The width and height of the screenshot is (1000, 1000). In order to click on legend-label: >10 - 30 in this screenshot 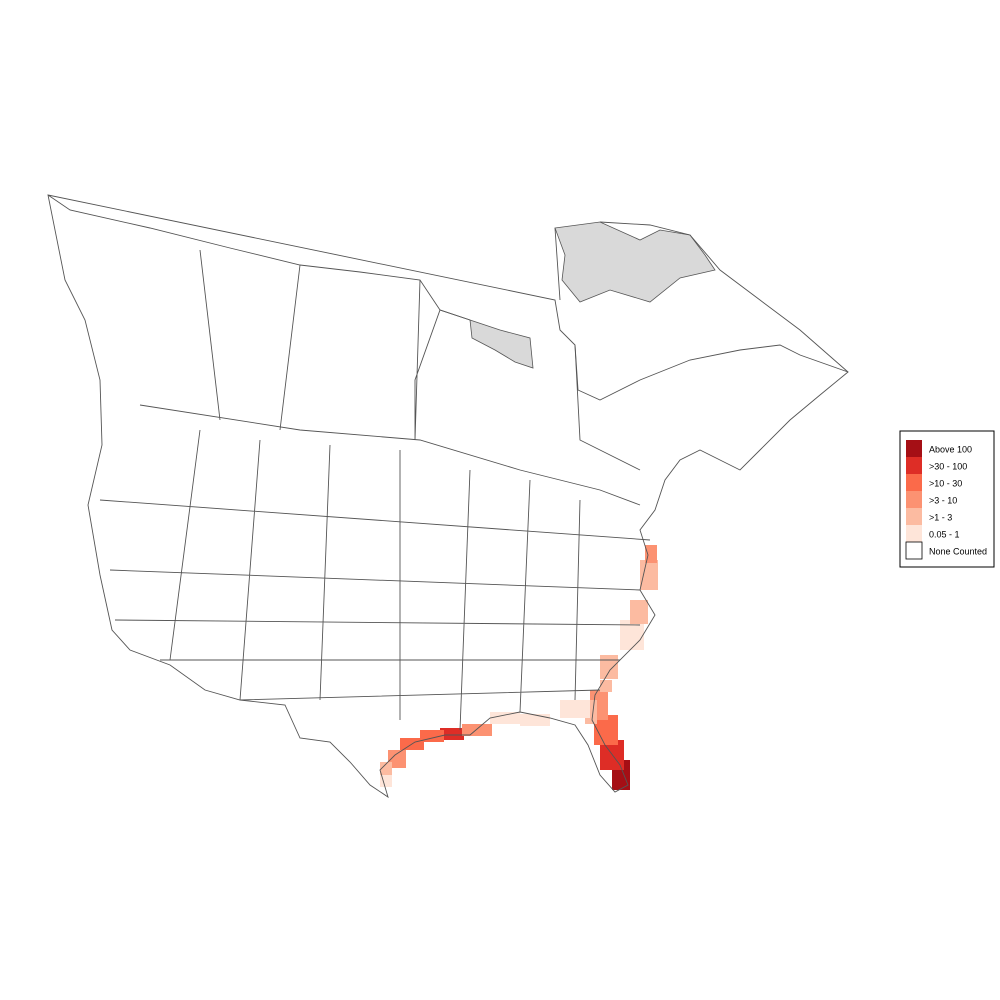, I will do `click(945, 483)`.